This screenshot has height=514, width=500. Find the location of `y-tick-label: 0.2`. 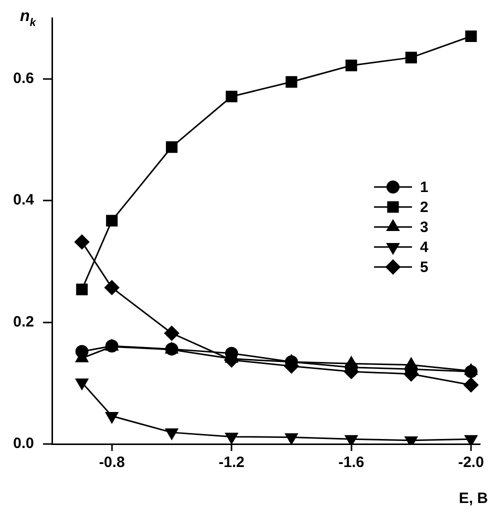

y-tick-label: 0.2 is located at coordinates (23, 321).